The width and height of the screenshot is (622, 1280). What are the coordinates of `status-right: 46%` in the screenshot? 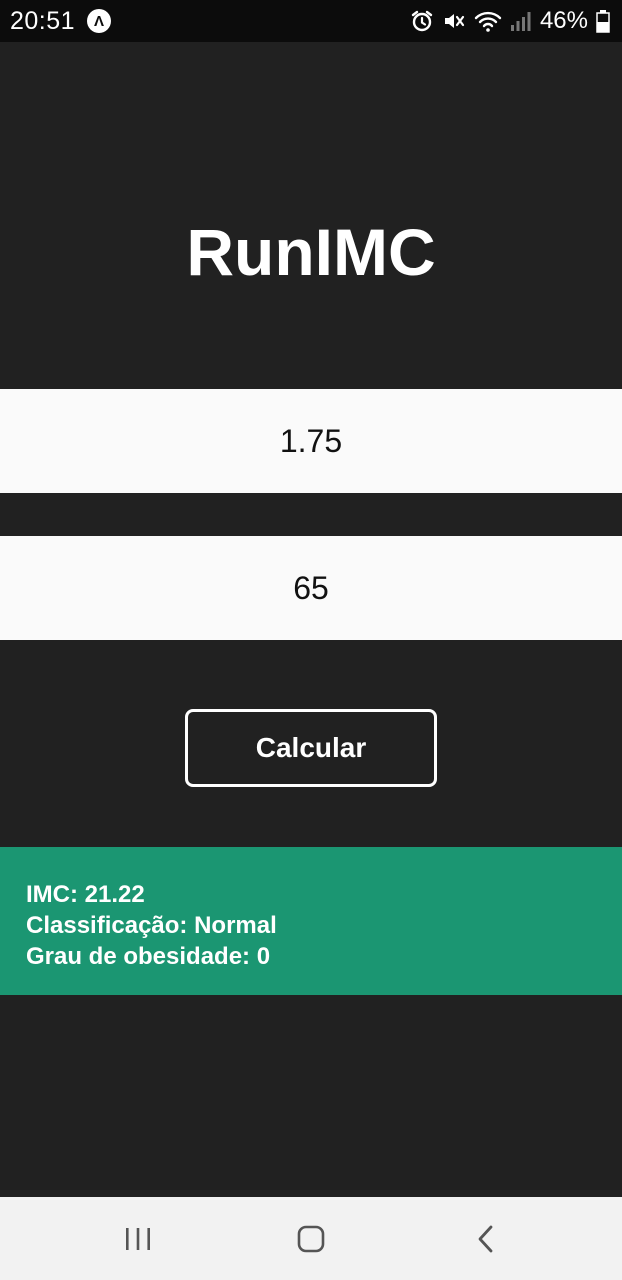 It's located at (510, 21).